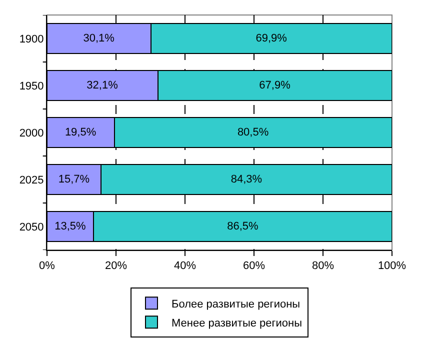 This screenshot has width=429, height=350. Describe the element at coordinates (242, 226) in the screenshot. I see `data-label: 86,5%` at that location.